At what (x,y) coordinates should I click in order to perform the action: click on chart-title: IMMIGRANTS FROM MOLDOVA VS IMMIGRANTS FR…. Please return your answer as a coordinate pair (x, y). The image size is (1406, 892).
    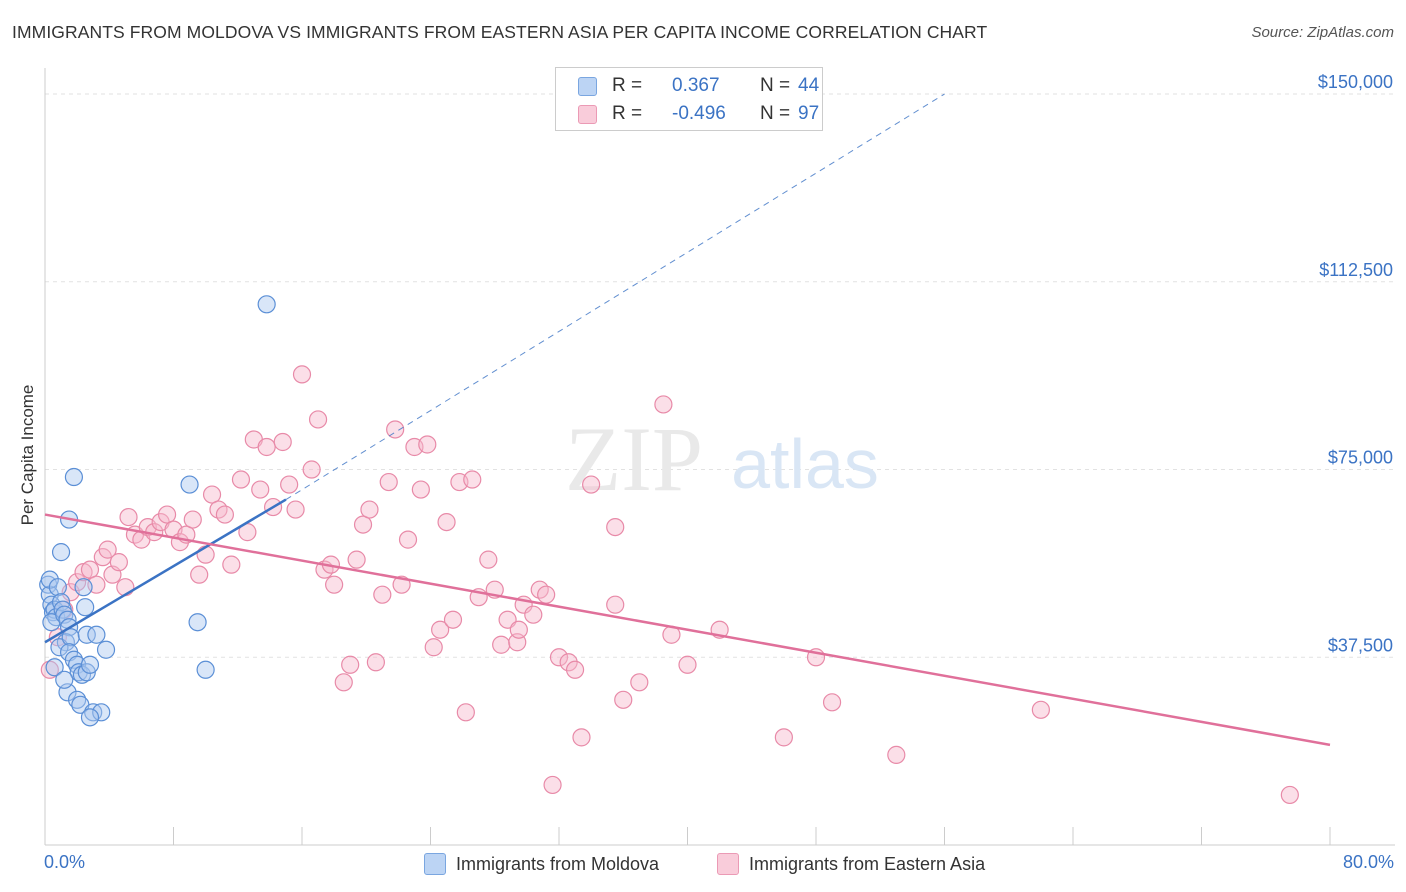
    Looking at the image, I should click on (500, 32).